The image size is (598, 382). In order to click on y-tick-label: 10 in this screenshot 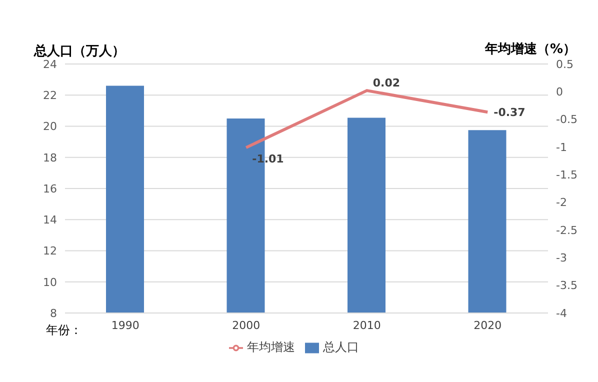, I will do `click(50, 282)`.